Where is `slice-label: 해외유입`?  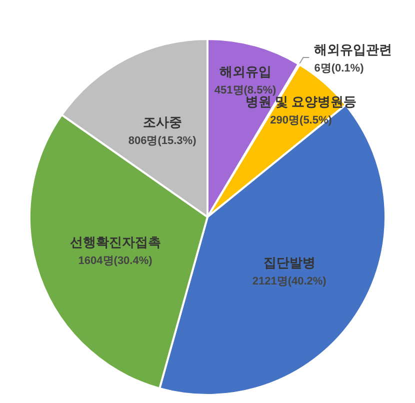
slice-label: 해외유입 is located at coordinates (245, 72).